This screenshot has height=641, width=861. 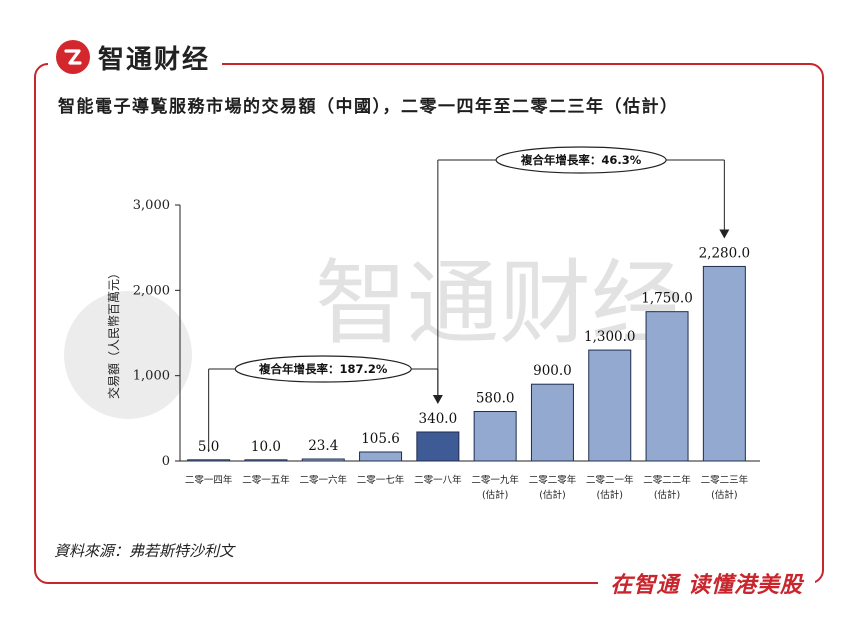 I want to click on bar-value-label: 1,300.0, so click(x=610, y=337).